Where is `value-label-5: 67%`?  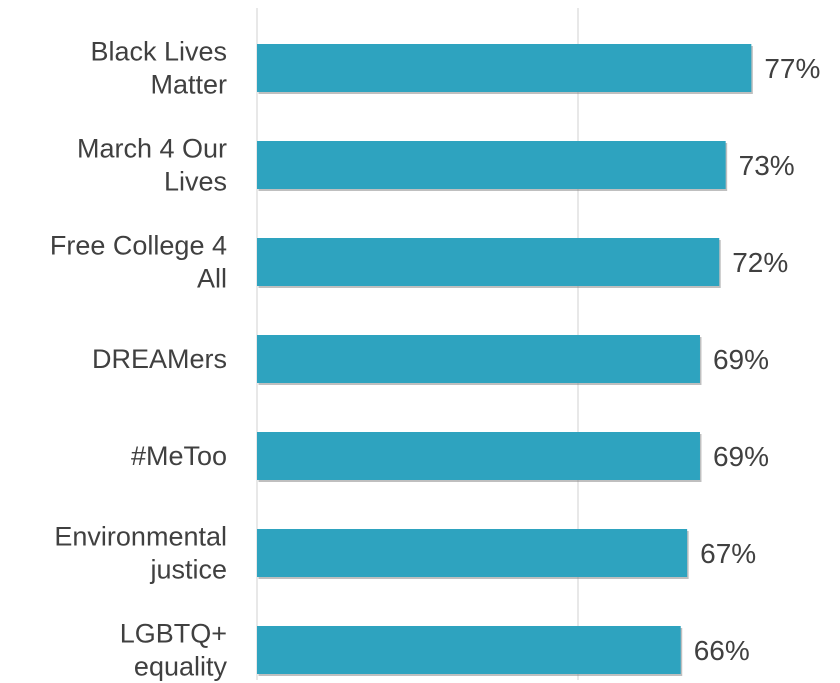
value-label-5: 67% is located at coordinates (728, 553).